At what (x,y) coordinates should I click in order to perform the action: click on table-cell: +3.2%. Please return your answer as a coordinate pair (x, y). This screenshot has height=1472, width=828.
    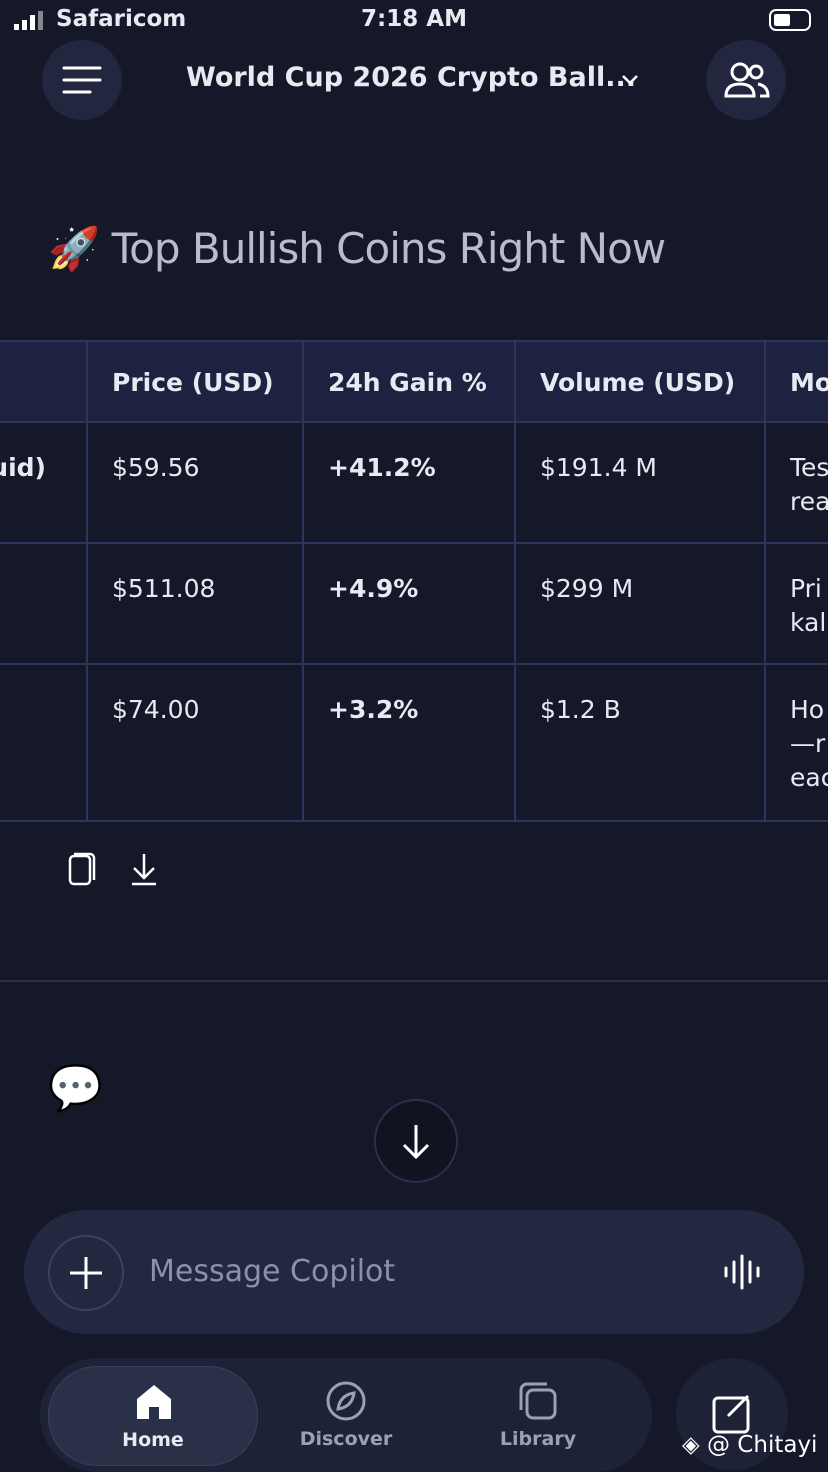
    Looking at the image, I should click on (410, 743).